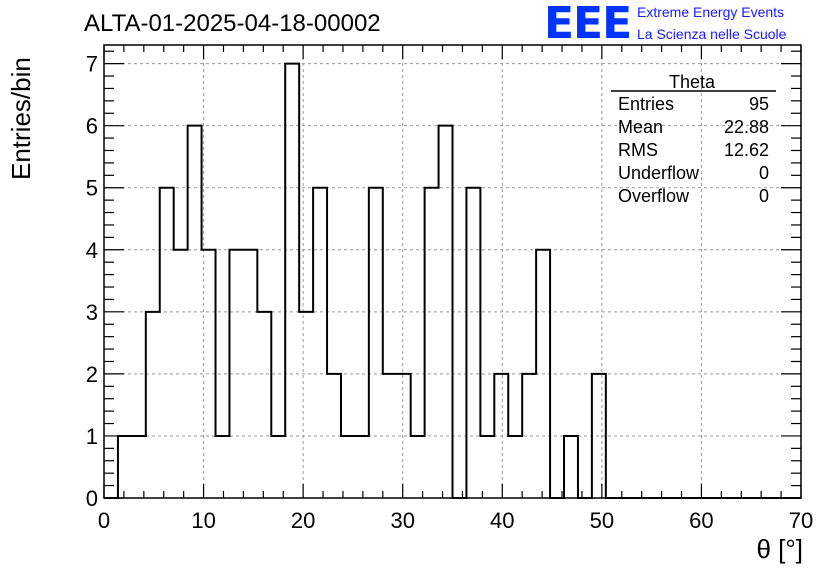 Image resolution: width=836 pixels, height=572 pixels. Describe the element at coordinates (104, 520) in the screenshot. I see `x-tick-label: 0` at that location.